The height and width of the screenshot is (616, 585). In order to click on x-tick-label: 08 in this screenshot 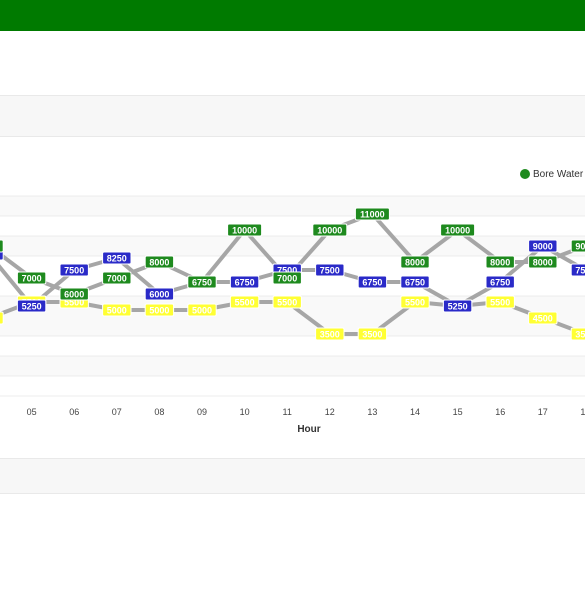, I will do `click(159, 412)`.